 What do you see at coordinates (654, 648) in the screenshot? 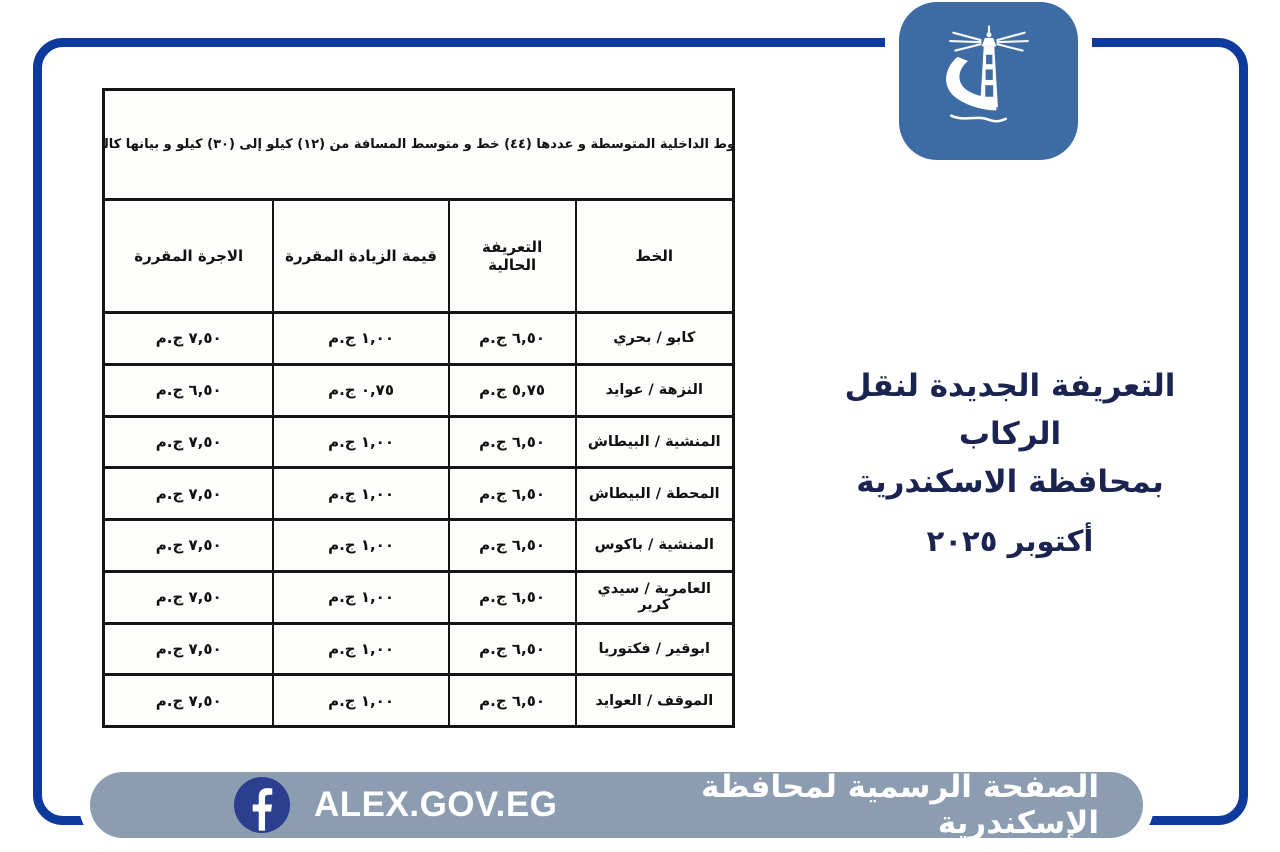
I see `line-name: ابوقير / فكتوريا` at bounding box center [654, 648].